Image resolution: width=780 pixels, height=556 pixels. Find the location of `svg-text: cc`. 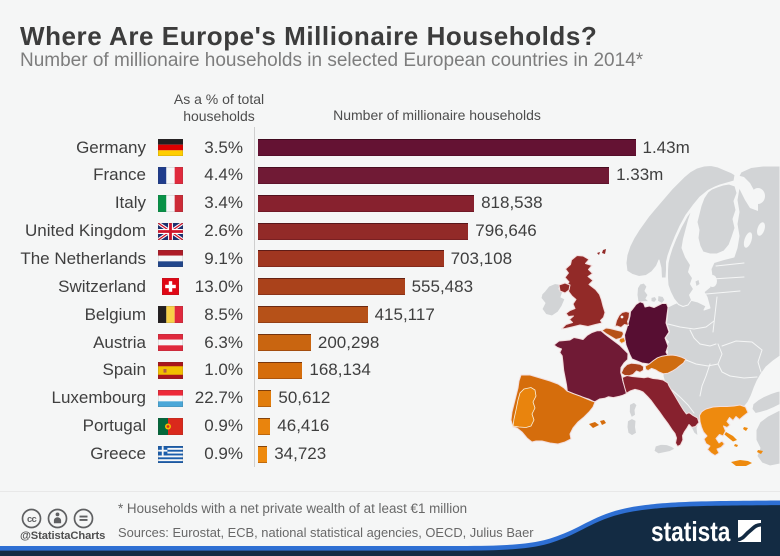

svg-text: cc is located at coordinates (31, 519).